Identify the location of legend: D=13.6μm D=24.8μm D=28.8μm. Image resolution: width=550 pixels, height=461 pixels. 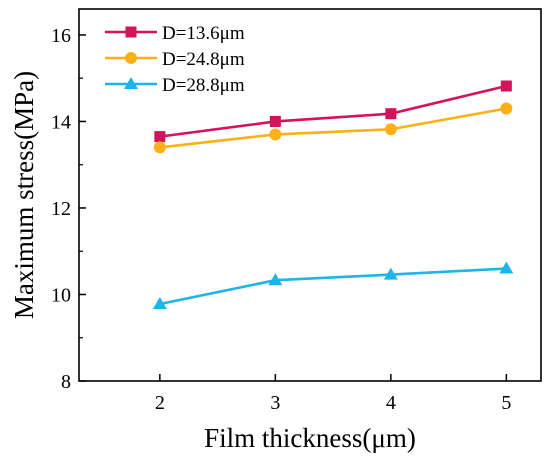
(175, 59).